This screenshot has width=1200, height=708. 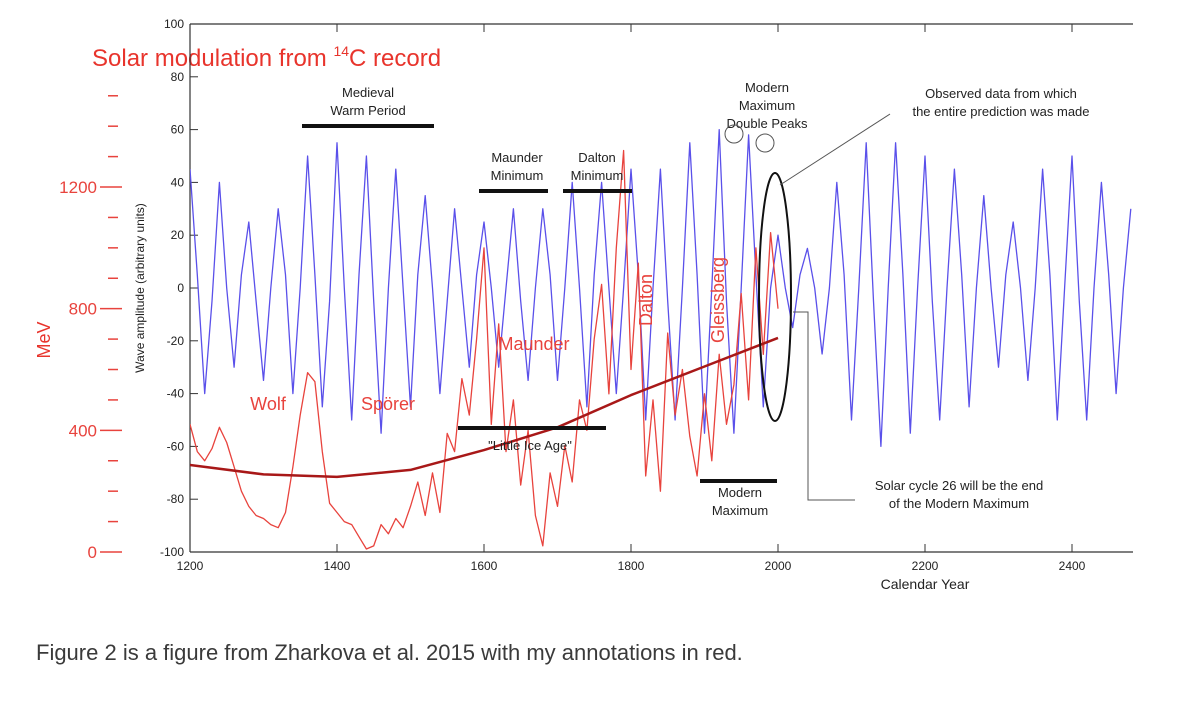 I want to click on annotation: Medieval, so click(x=368, y=92).